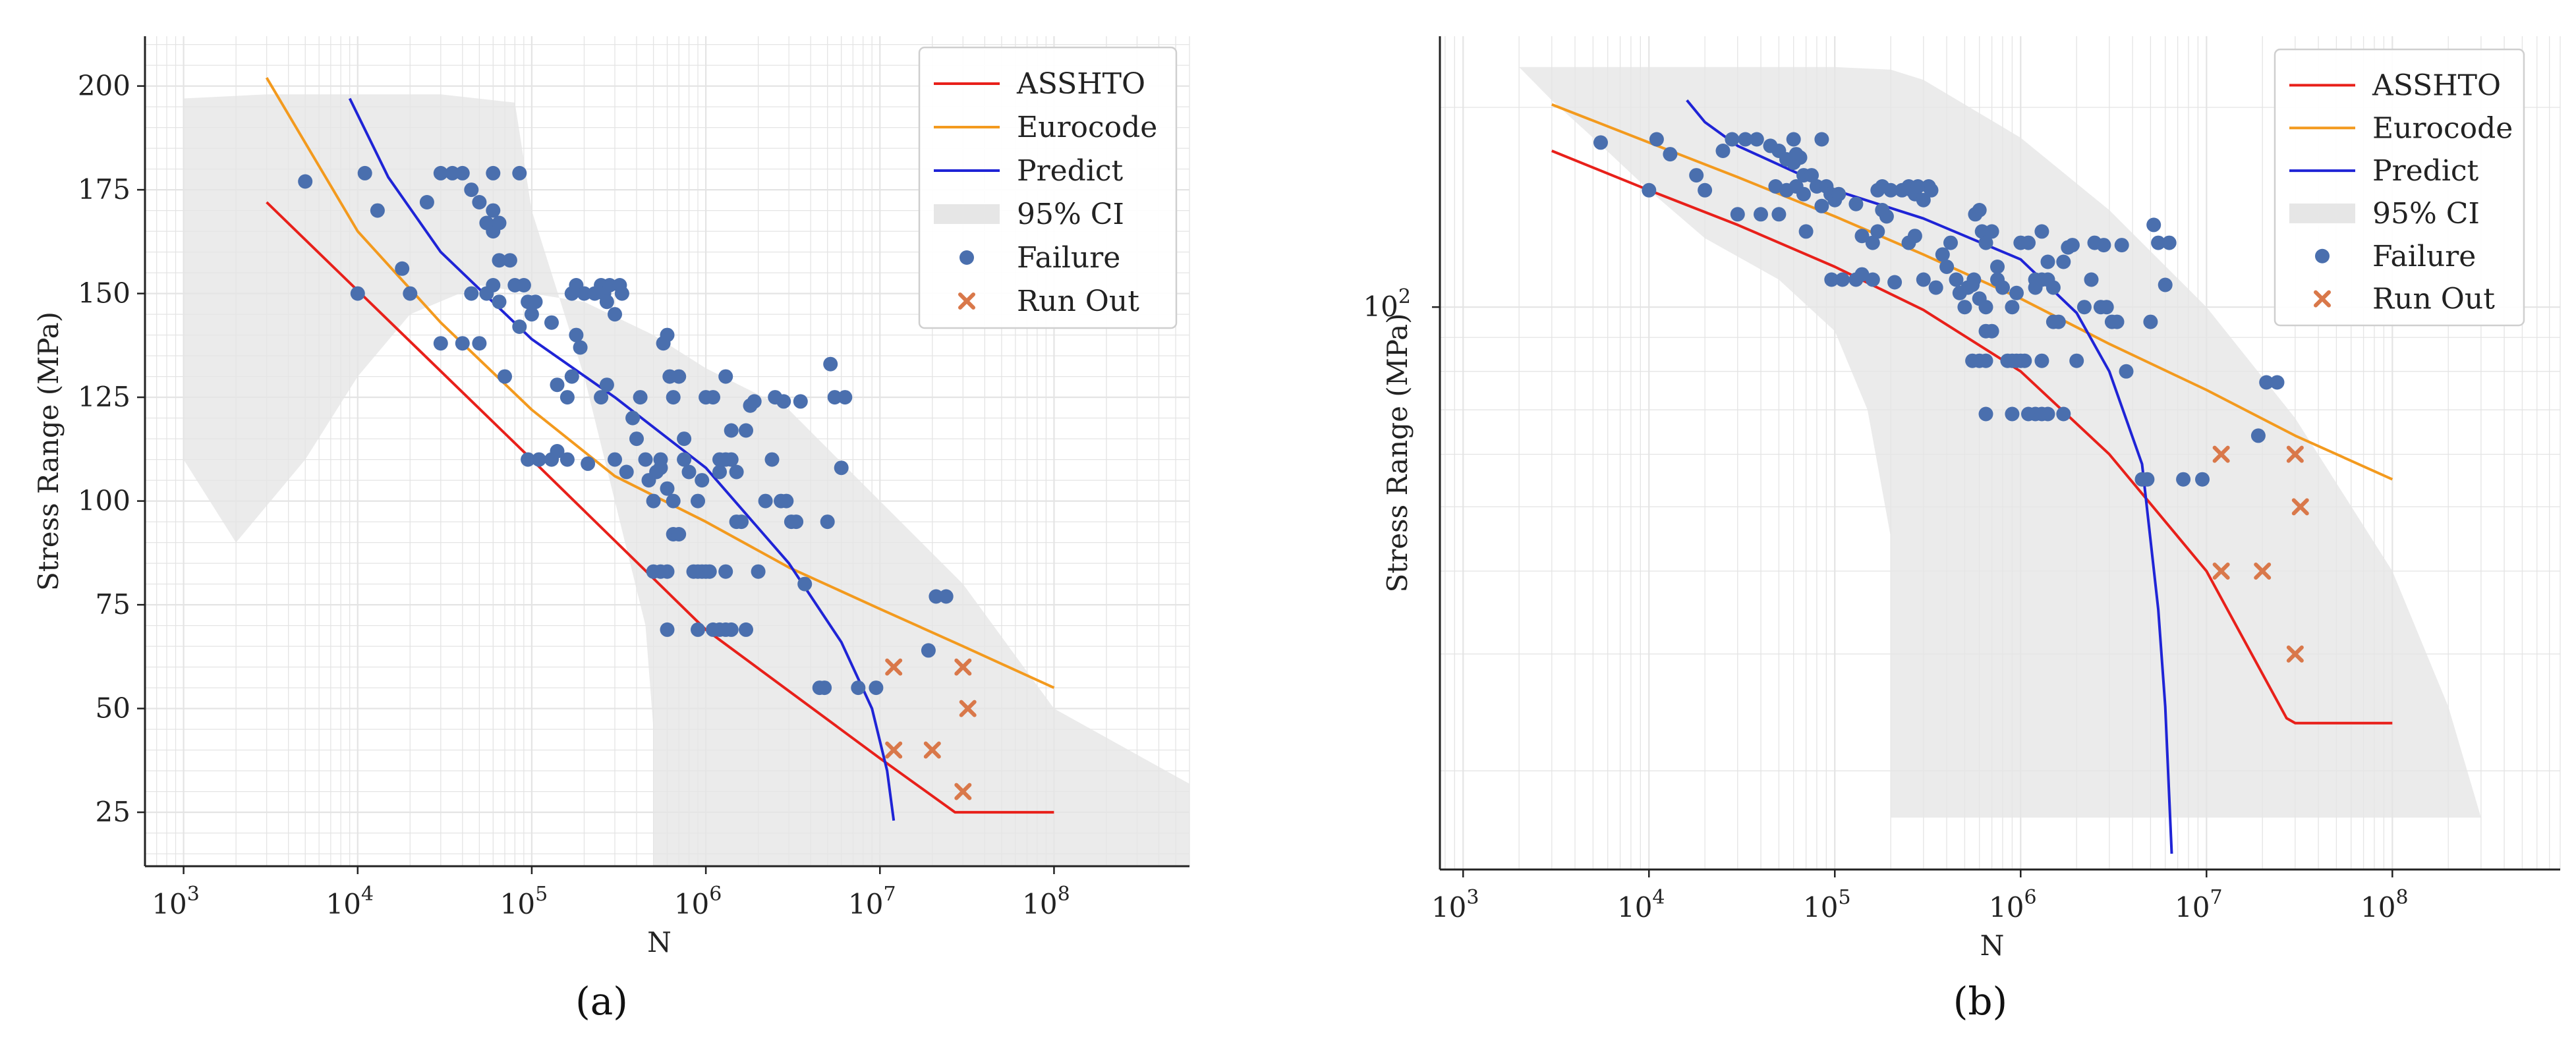 The width and height of the screenshot is (2576, 1050). What do you see at coordinates (2401, 128) in the screenshot?
I see `panel-b-legend-item-eurocode: Eurocode` at bounding box center [2401, 128].